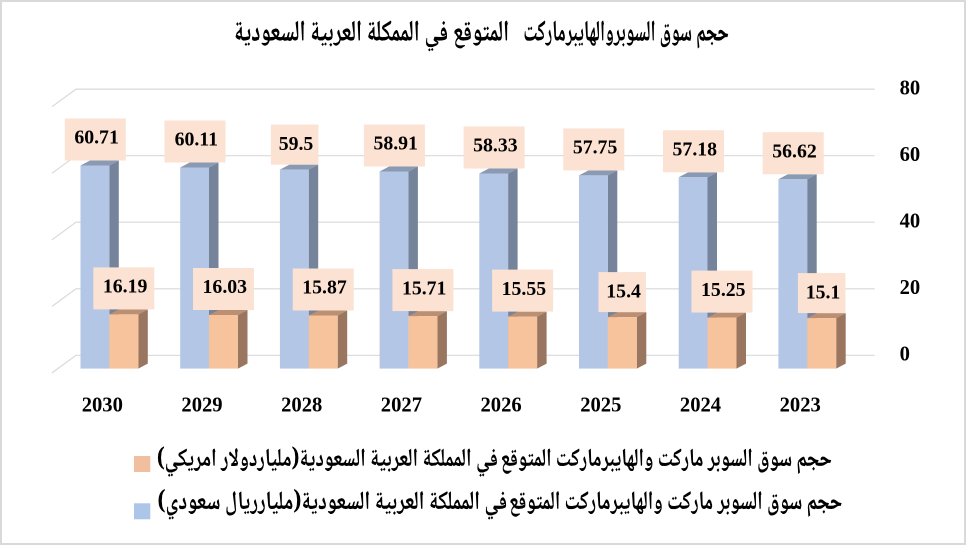 This screenshot has width=966, height=550. I want to click on svg-text: 15.4, so click(623, 291).